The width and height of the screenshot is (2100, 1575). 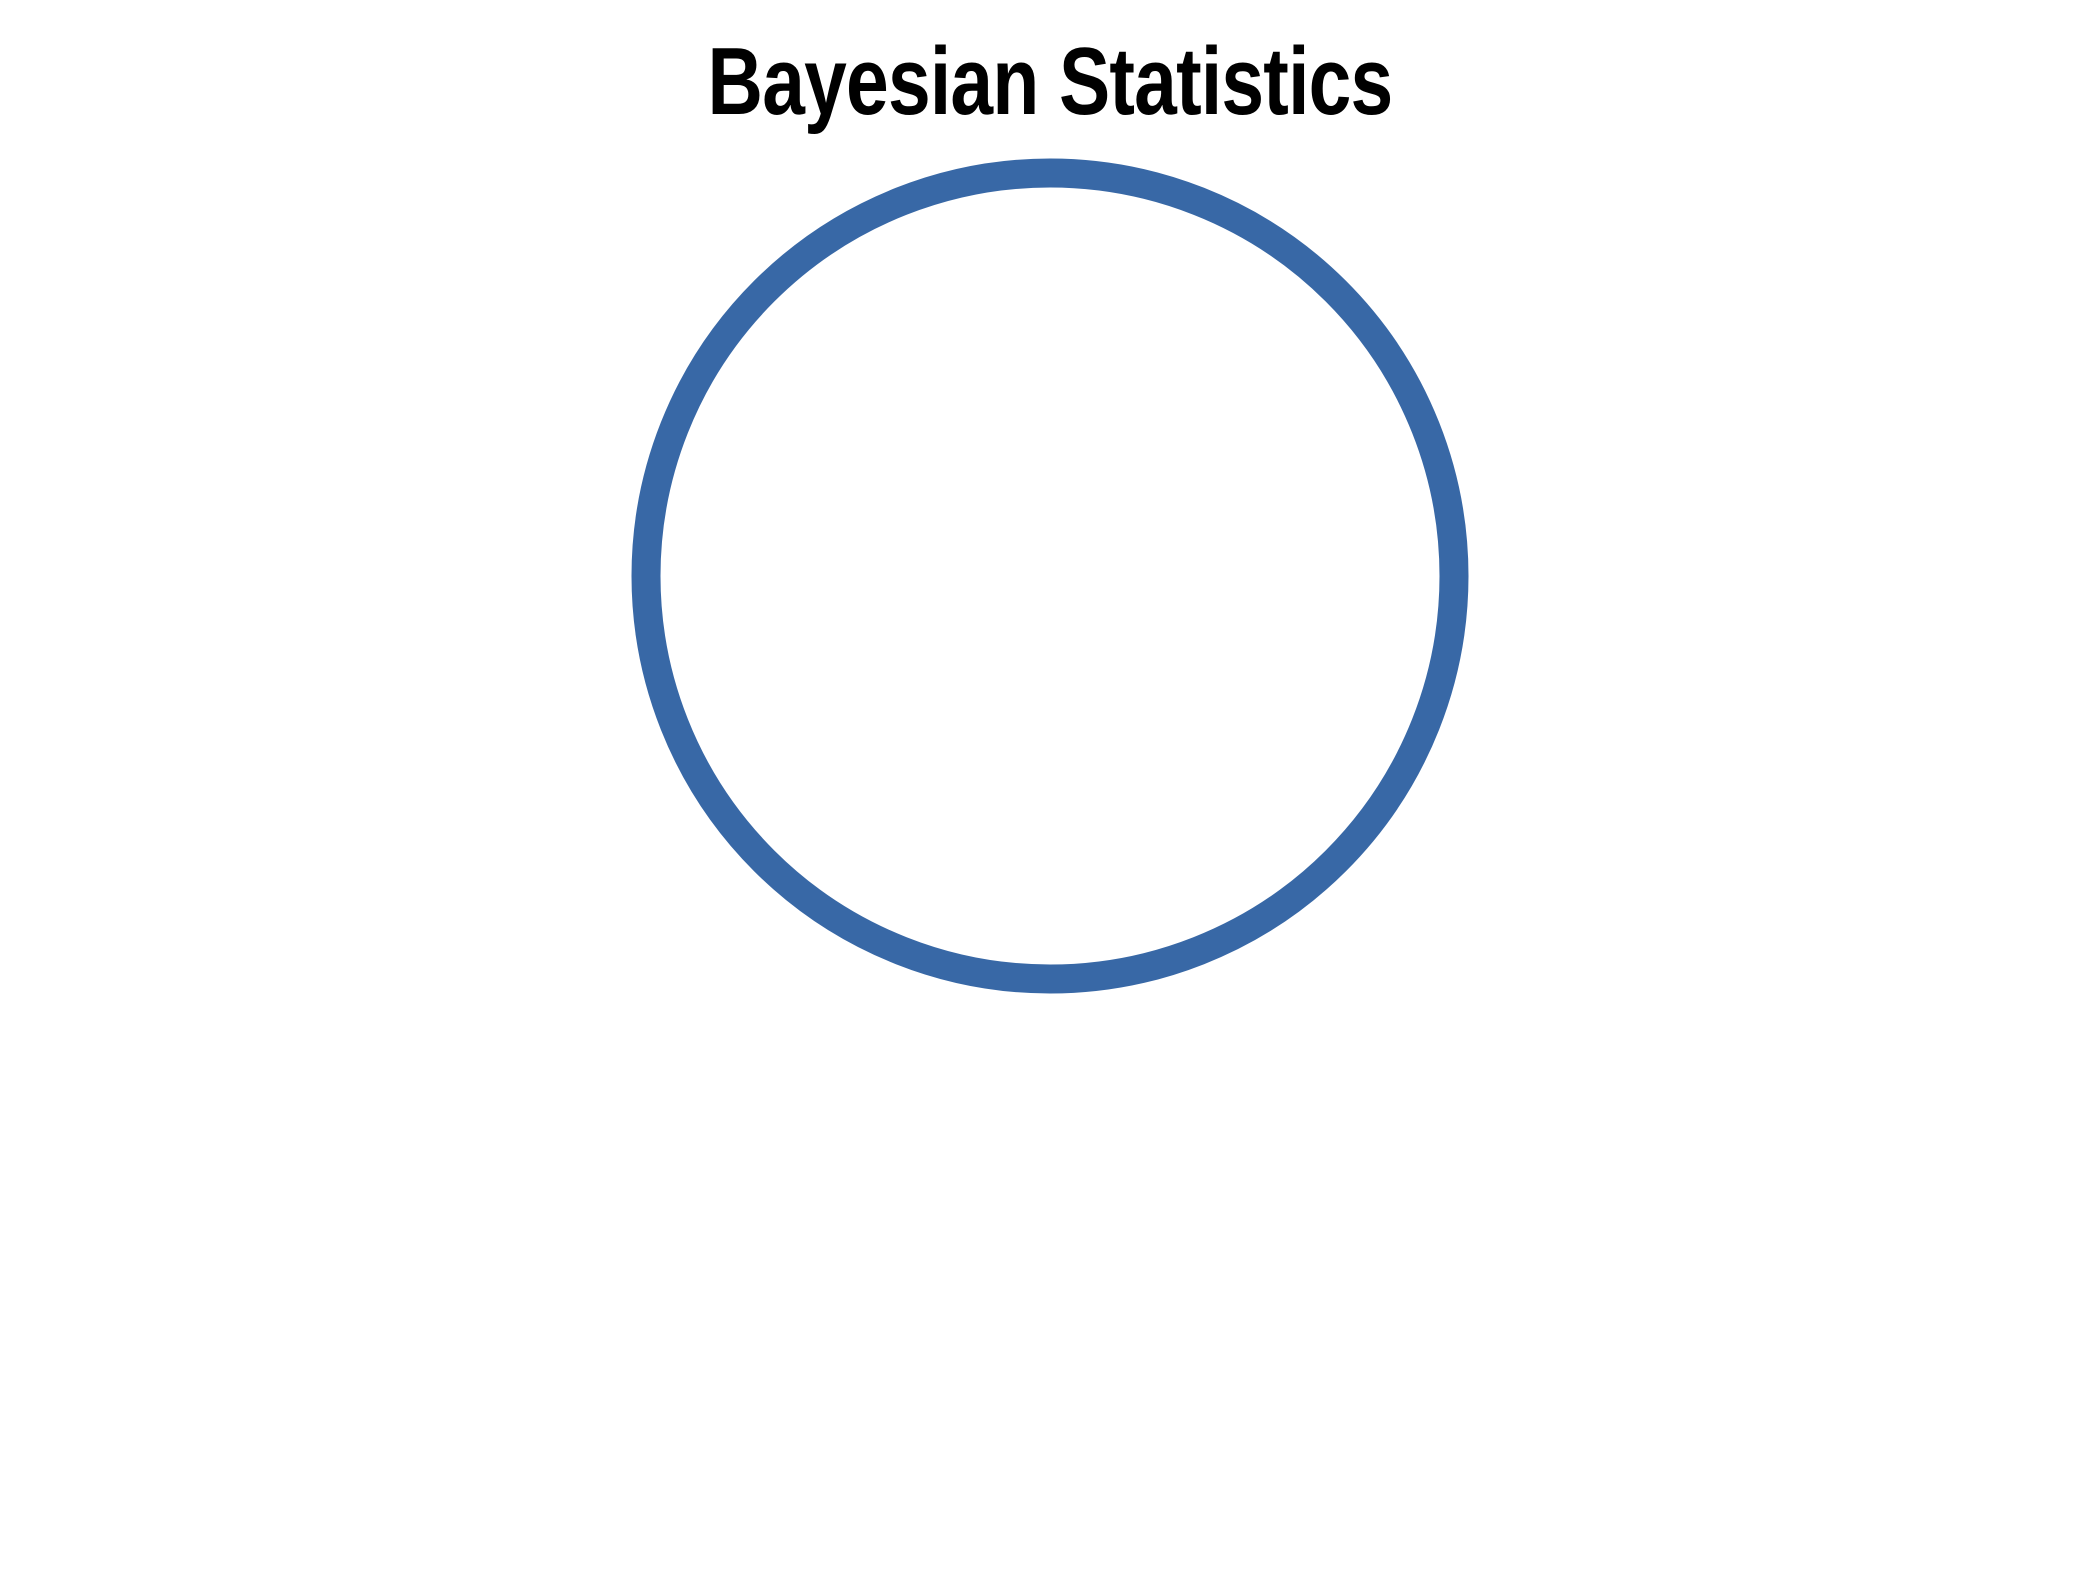 What do you see at coordinates (1050, 81) in the screenshot?
I see `diagram-title: Bayesian Statistics` at bounding box center [1050, 81].